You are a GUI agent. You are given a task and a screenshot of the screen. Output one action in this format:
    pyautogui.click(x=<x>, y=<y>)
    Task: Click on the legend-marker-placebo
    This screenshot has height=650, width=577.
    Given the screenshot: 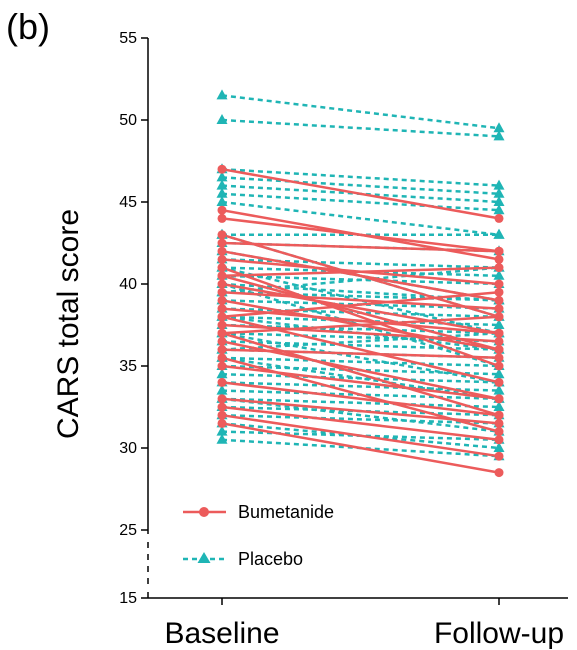 What is the action you would take?
    pyautogui.click(x=204, y=557)
    